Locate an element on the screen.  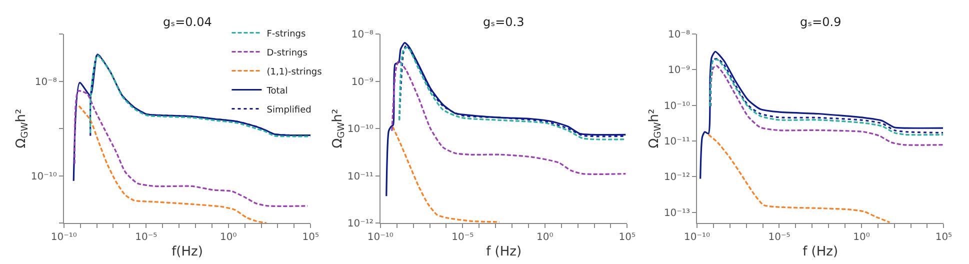
legend-label: (1,1)-strings is located at coordinates (294, 72).